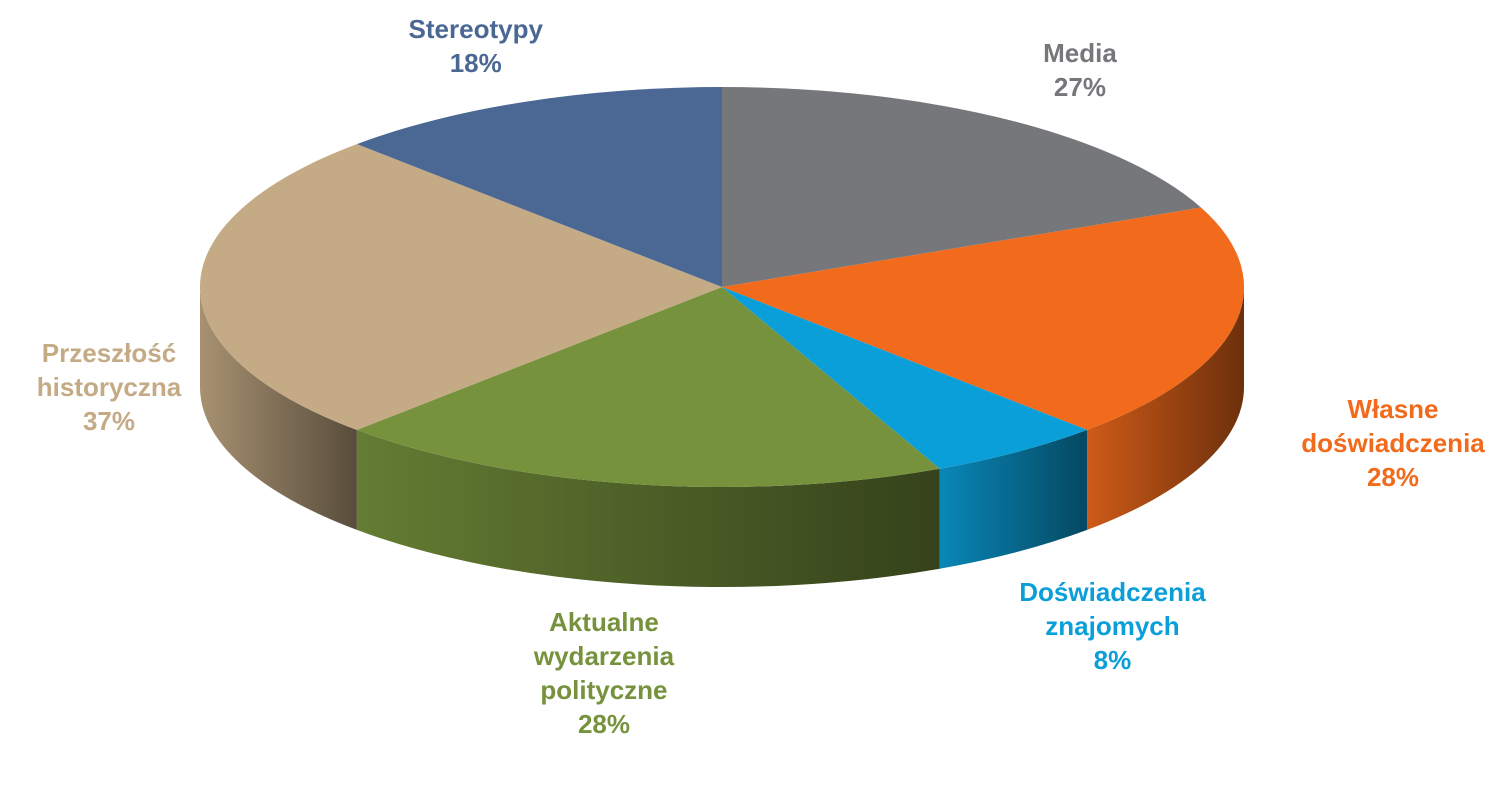 The width and height of the screenshot is (1502, 789). I want to click on data-label: Aktualne wydarzenia polityczne 28%, so click(604, 673).